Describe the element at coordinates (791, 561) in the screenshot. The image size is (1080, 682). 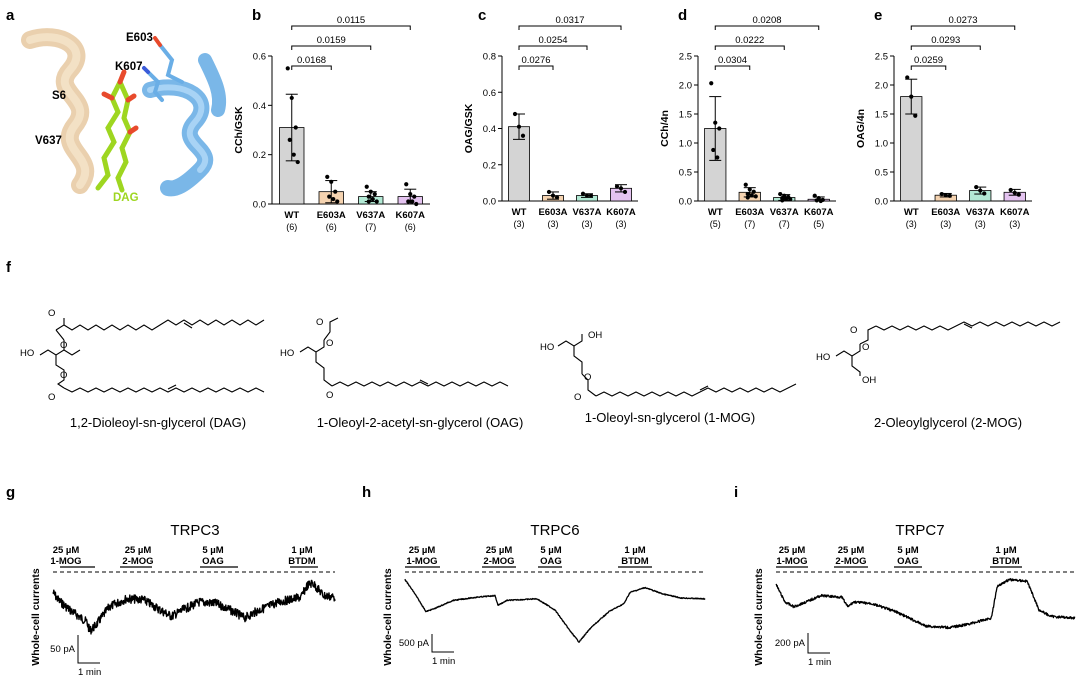
I see `drug-name: 1-MOG` at that location.